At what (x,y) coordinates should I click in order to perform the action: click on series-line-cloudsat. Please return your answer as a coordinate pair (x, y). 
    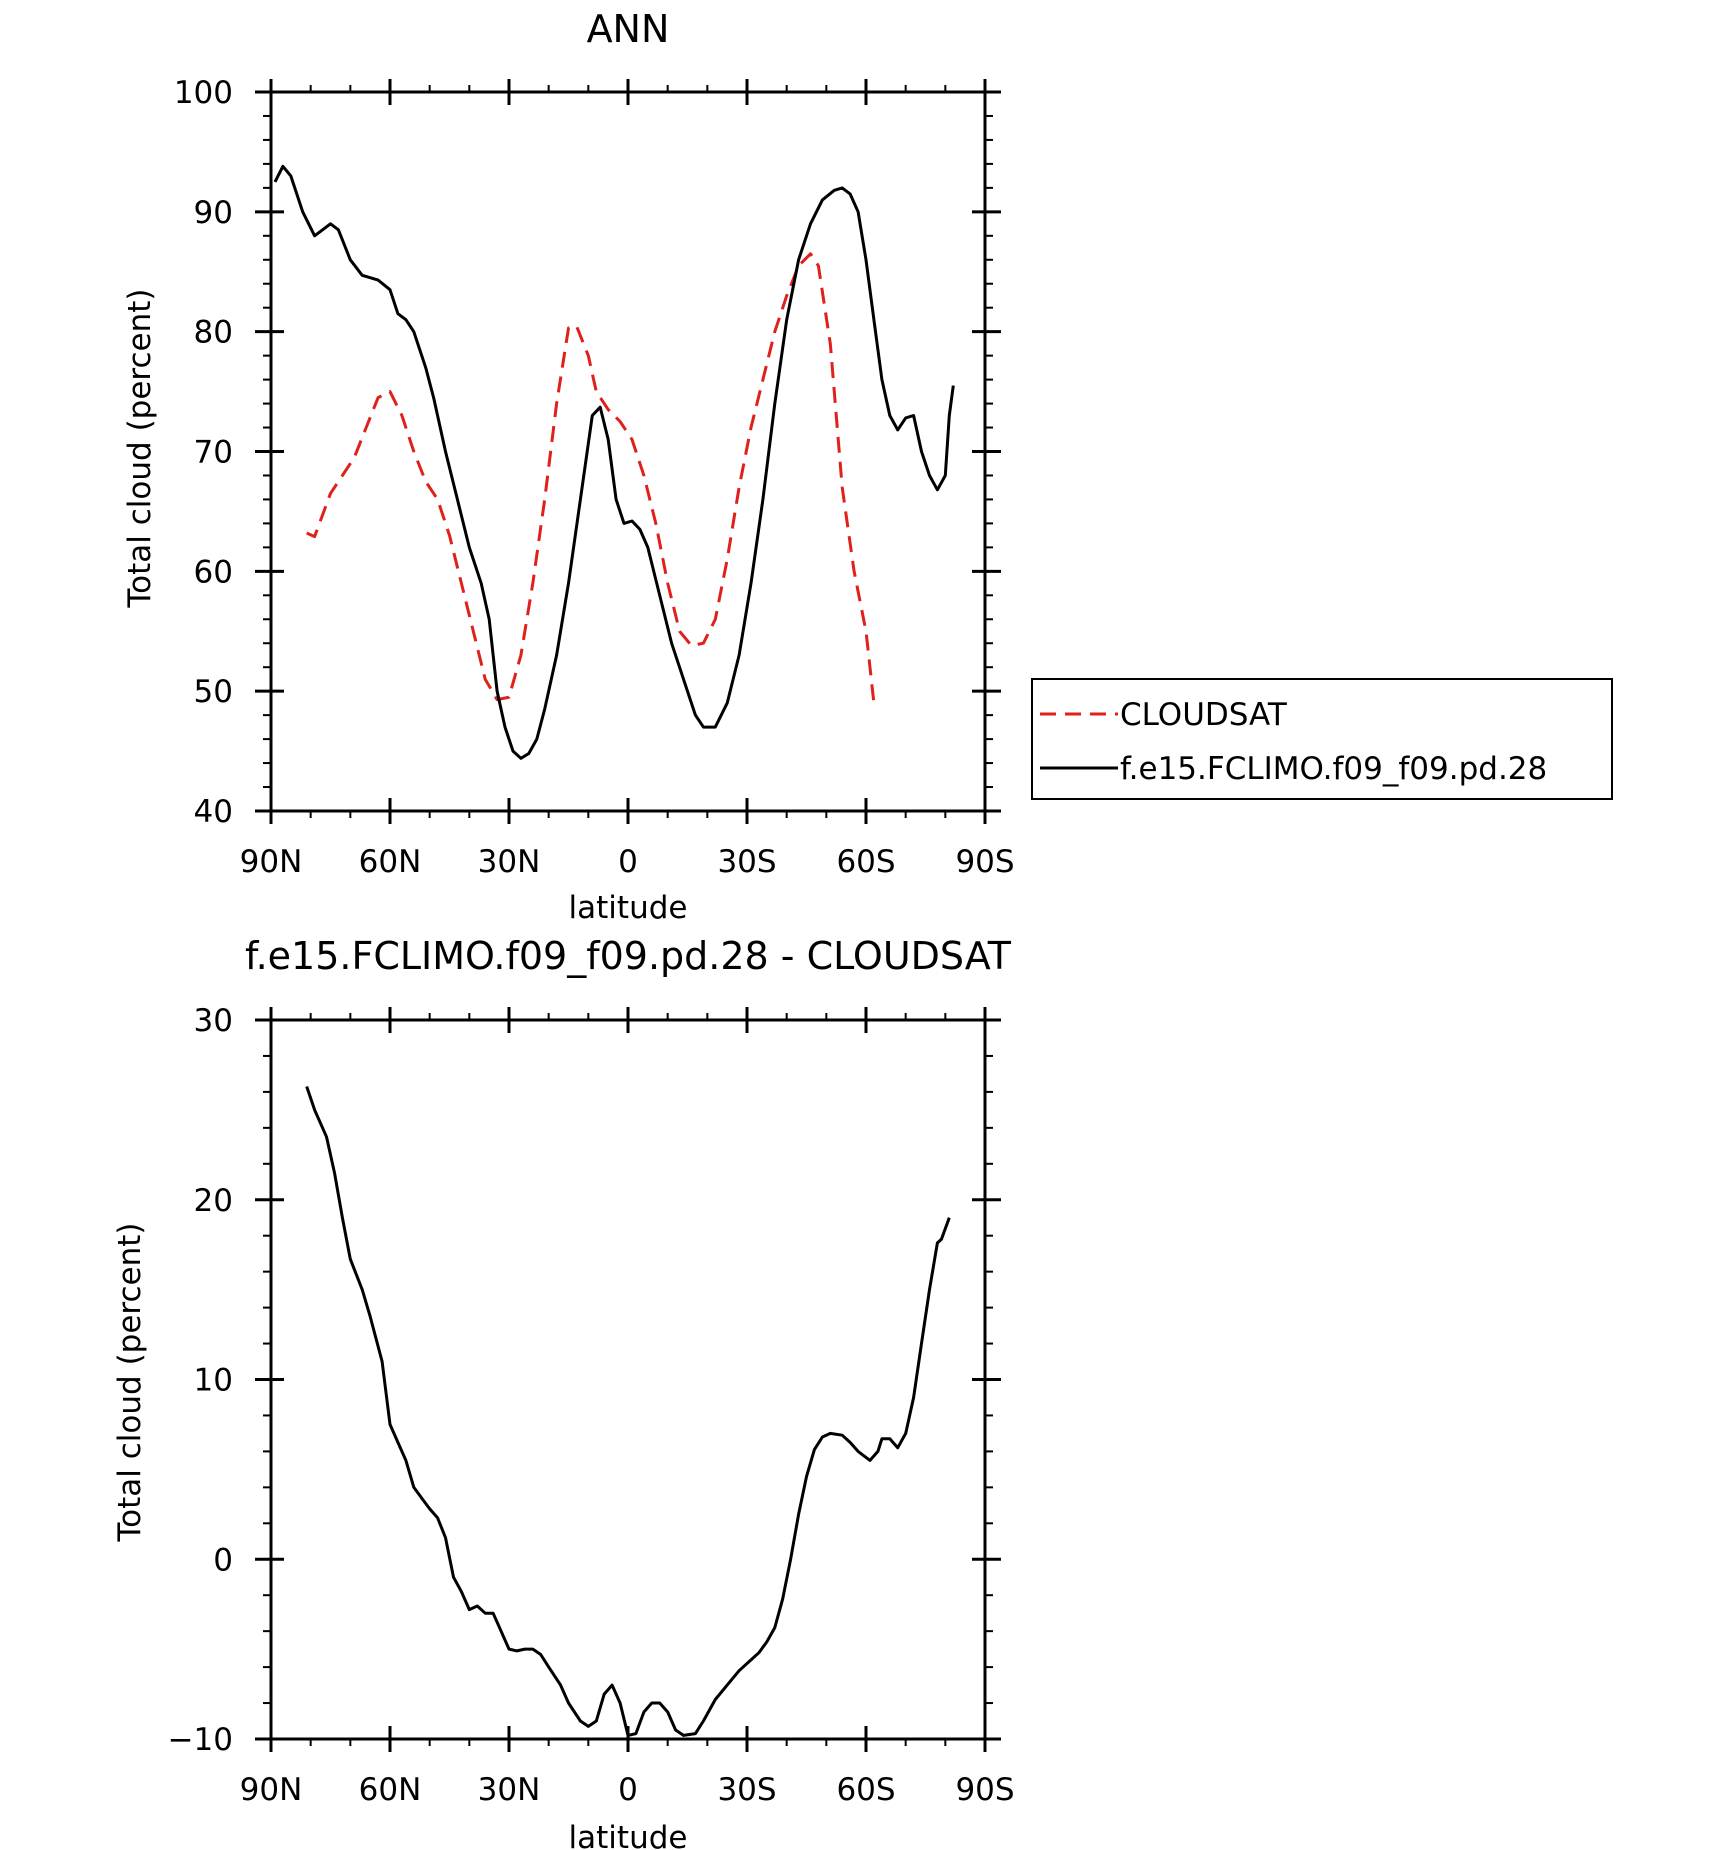
    Looking at the image, I should click on (591, 478).